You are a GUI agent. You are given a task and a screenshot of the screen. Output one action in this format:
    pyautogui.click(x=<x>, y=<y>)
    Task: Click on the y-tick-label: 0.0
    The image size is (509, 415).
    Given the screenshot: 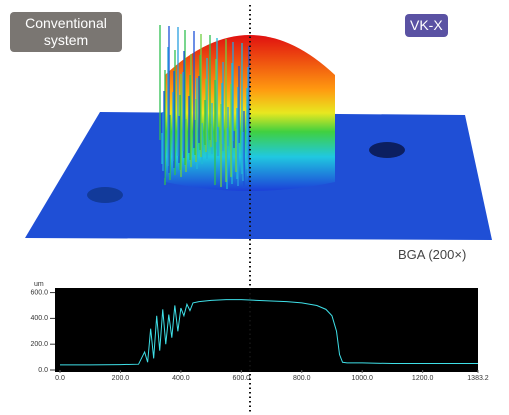 What is the action you would take?
    pyautogui.click(x=43, y=370)
    